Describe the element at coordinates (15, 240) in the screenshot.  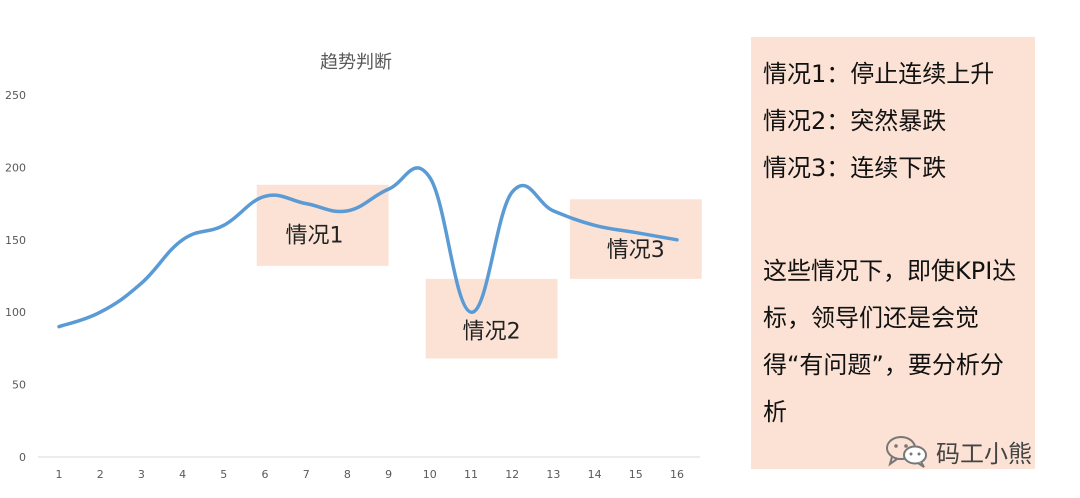
I see `y-tick-label: 150` at that location.